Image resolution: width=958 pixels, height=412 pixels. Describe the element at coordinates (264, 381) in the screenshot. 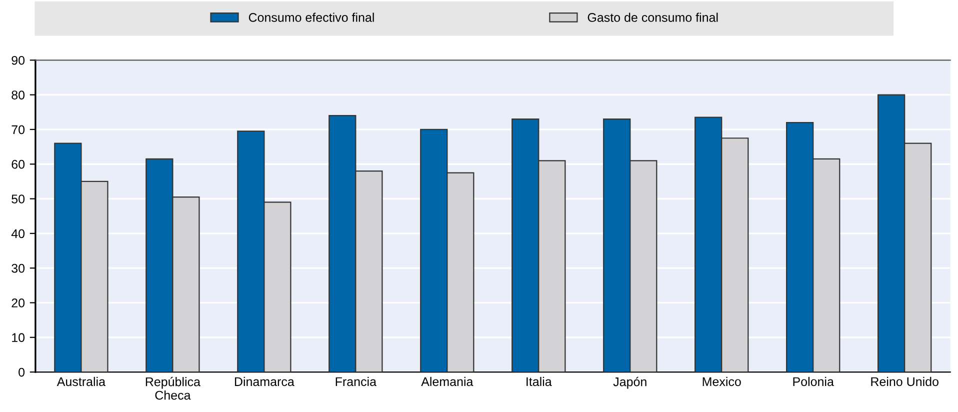

I see `x-tick-label: Dinamarca` at that location.